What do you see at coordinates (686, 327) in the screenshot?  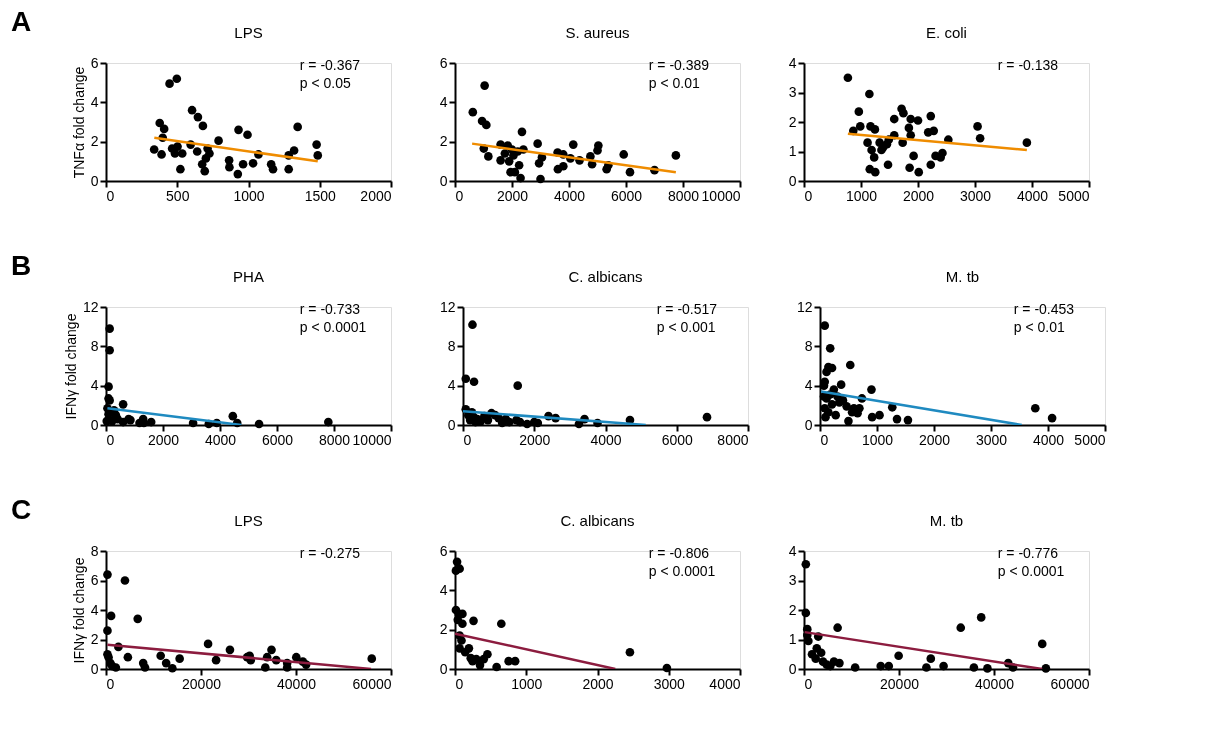 I see `annotation: p < 0.001` at bounding box center [686, 327].